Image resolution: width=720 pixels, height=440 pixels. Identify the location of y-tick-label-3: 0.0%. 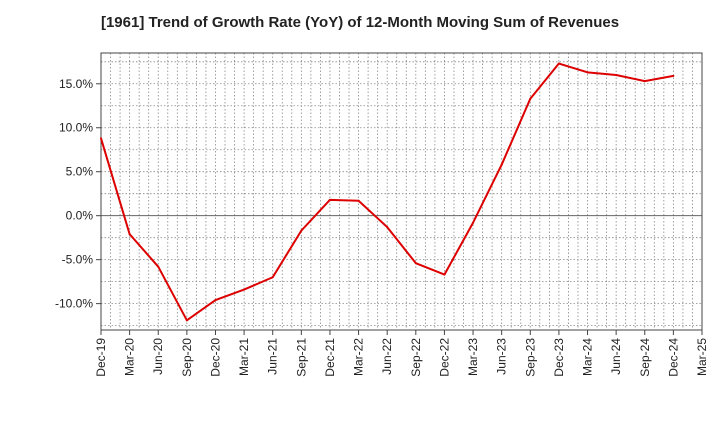
(80, 216).